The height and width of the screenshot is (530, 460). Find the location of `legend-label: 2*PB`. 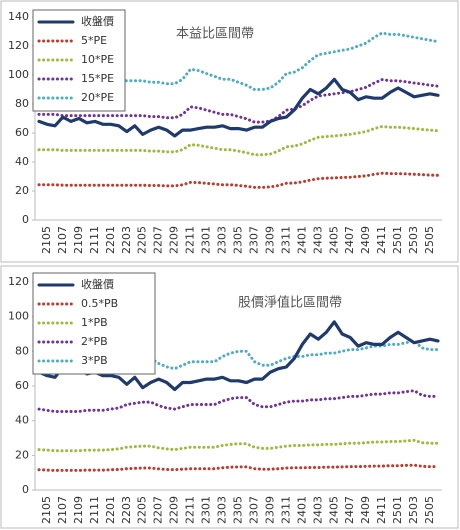

legend-label: 2*PB is located at coordinates (94, 341).